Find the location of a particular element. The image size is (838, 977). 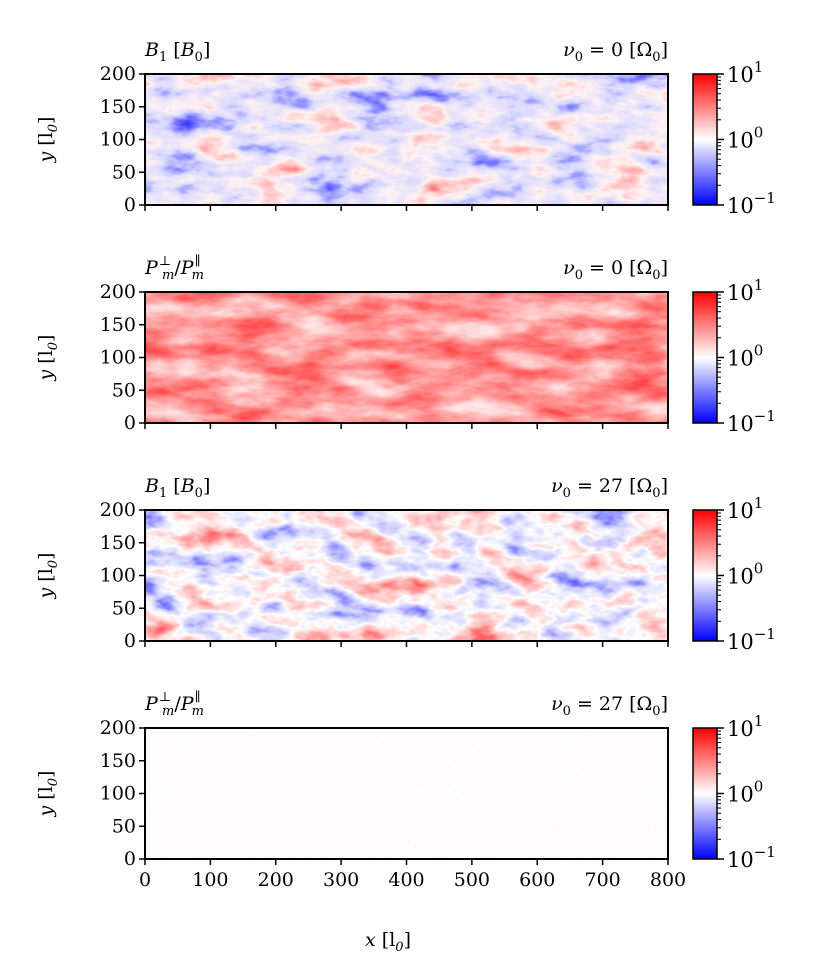

y-axis-label-1: y [l0] is located at coordinates (48, 140).